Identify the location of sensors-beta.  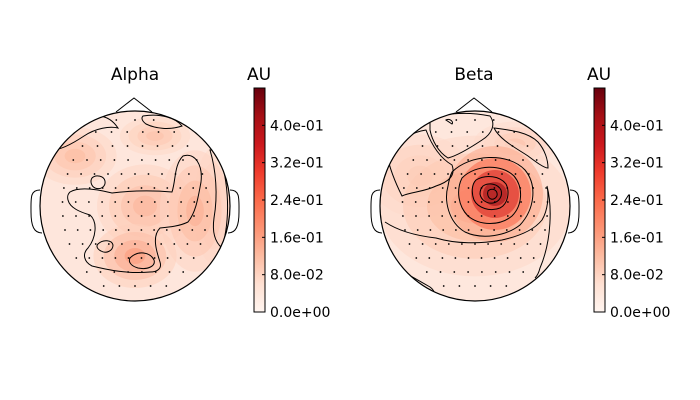
(475, 203).